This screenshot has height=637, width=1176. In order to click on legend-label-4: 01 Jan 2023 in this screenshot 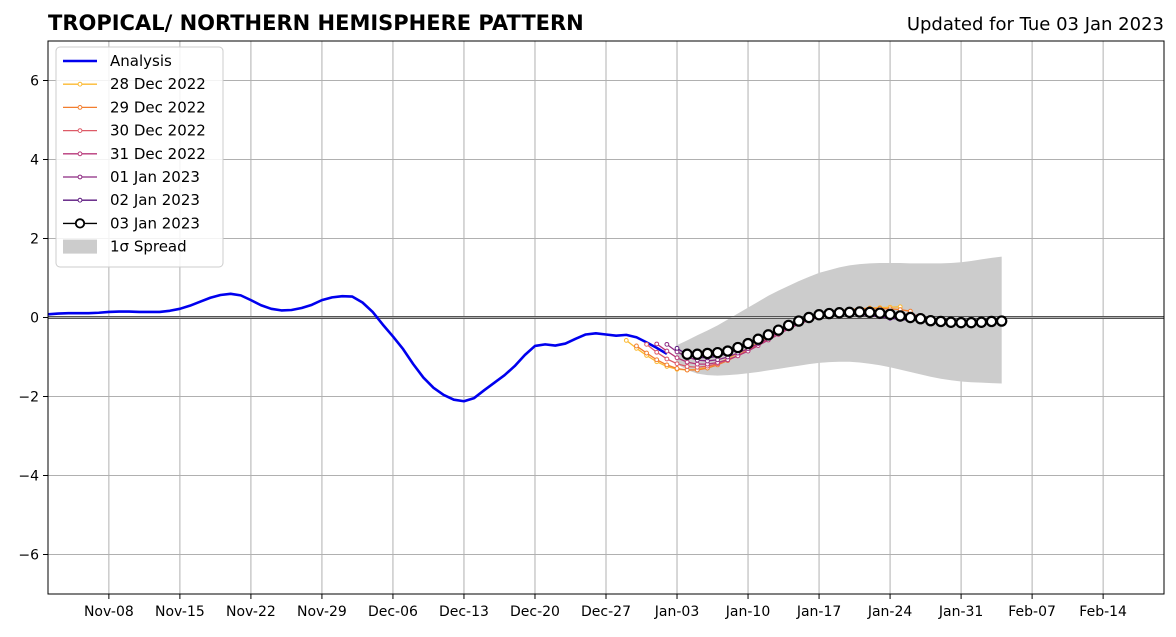, I will do `click(155, 177)`.